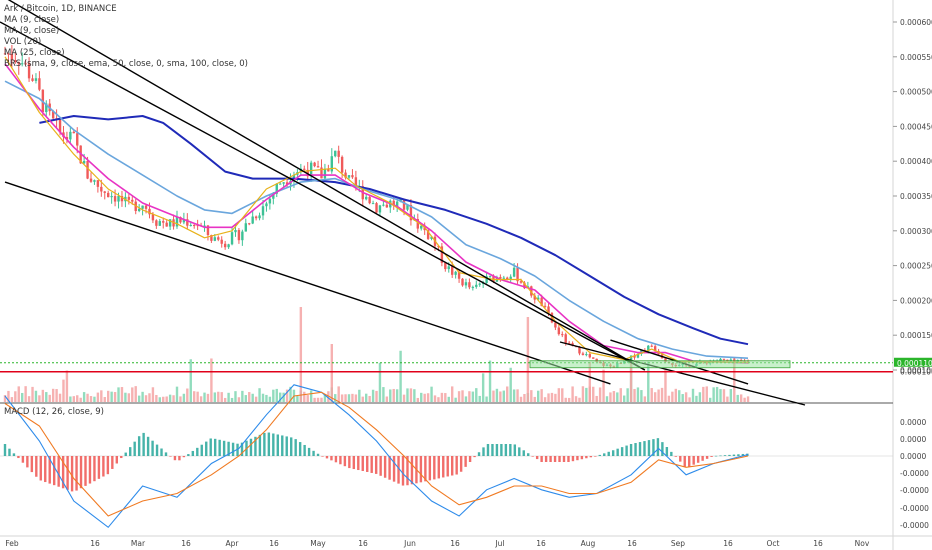 This screenshot has height=550, width=932. Describe the element at coordinates (916, 196) in the screenshot. I see `price-tick-label: 0.0003500` at that location.